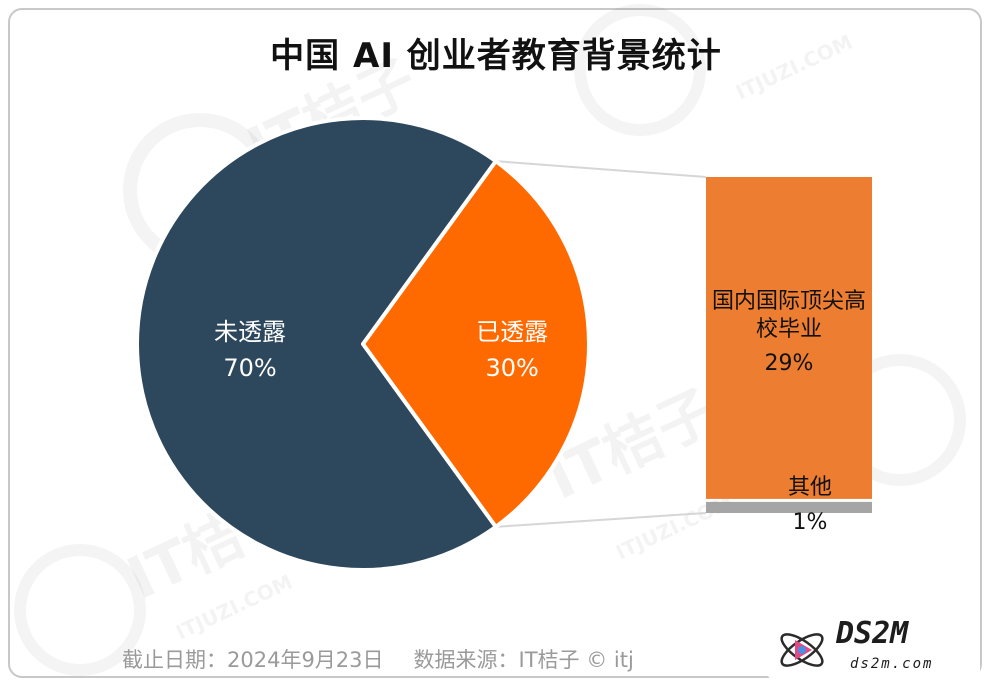 The image size is (992, 686). I want to click on bar-segment-label: 国内国际顶尖高校毕业, so click(789, 315).